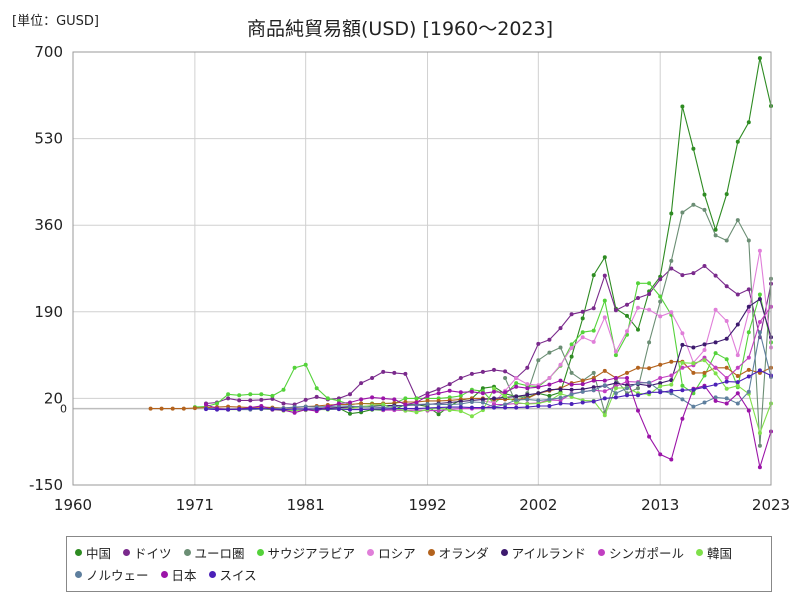 The width and height of the screenshot is (800, 600). Describe the element at coordinates (427, 505) in the screenshot. I see `x-tick-label: 1992` at that location.